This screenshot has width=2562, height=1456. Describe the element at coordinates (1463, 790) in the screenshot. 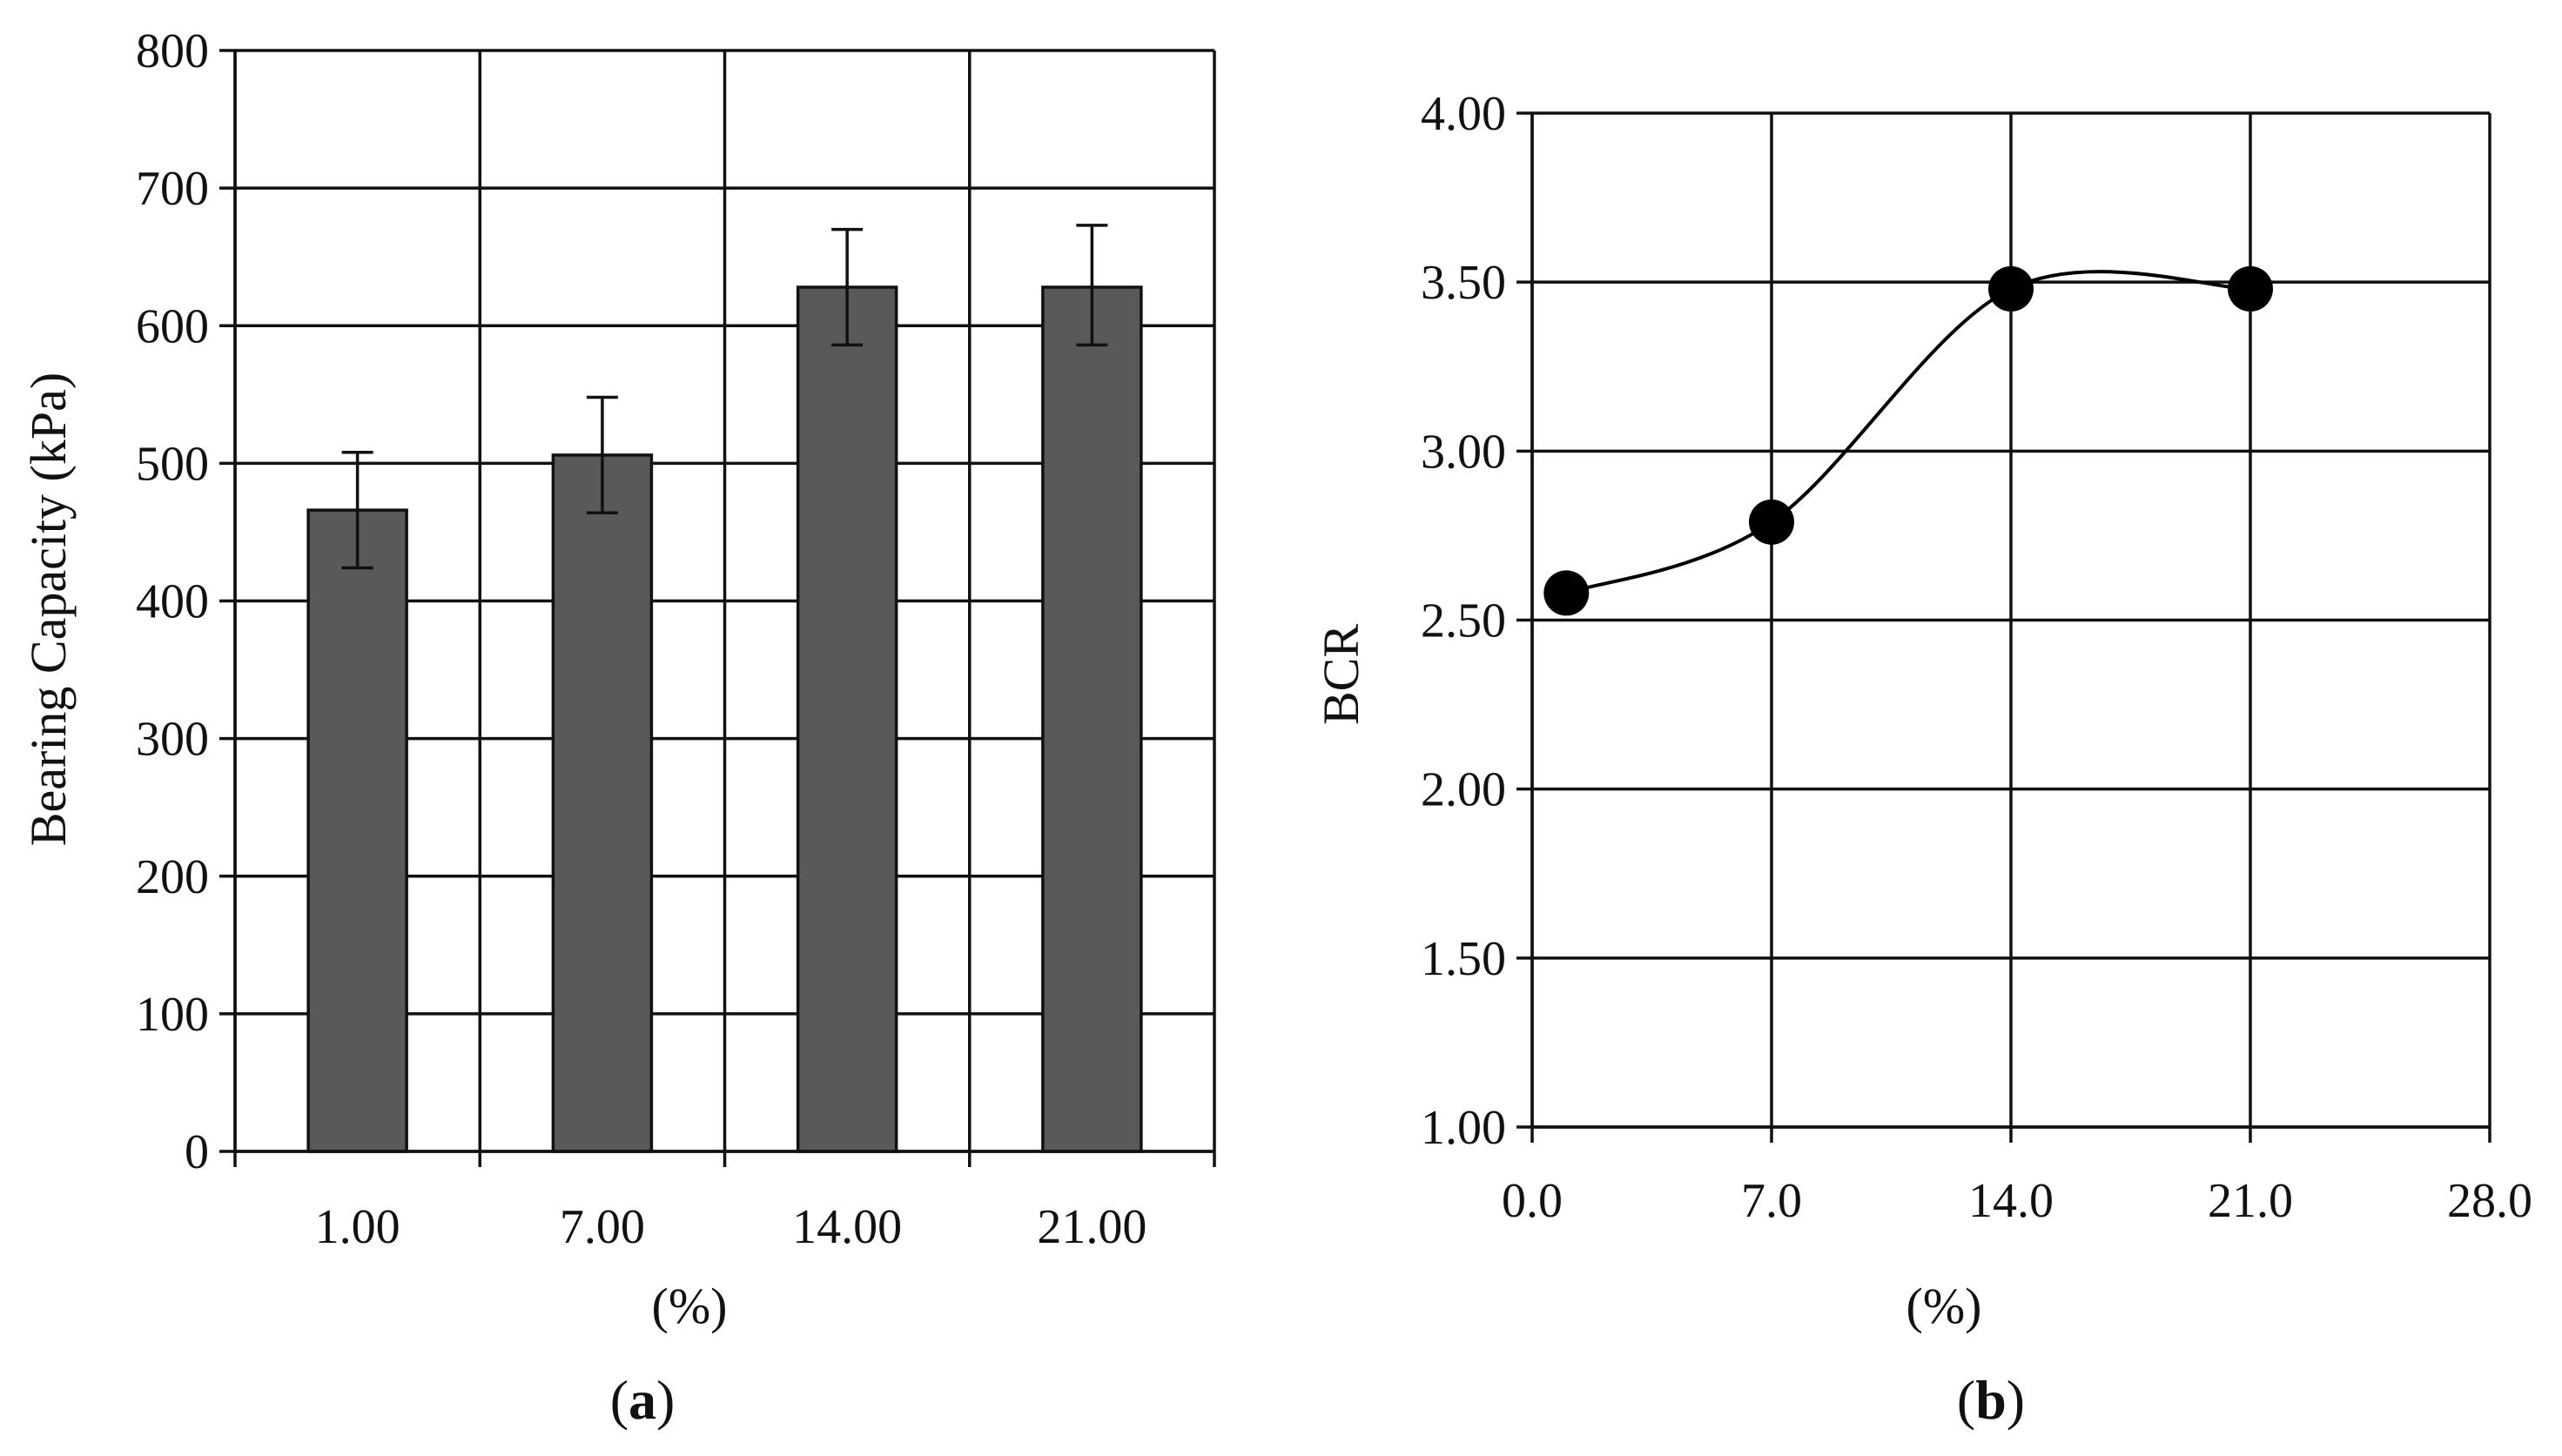

I see `y-tick-label: 2.00` at that location.